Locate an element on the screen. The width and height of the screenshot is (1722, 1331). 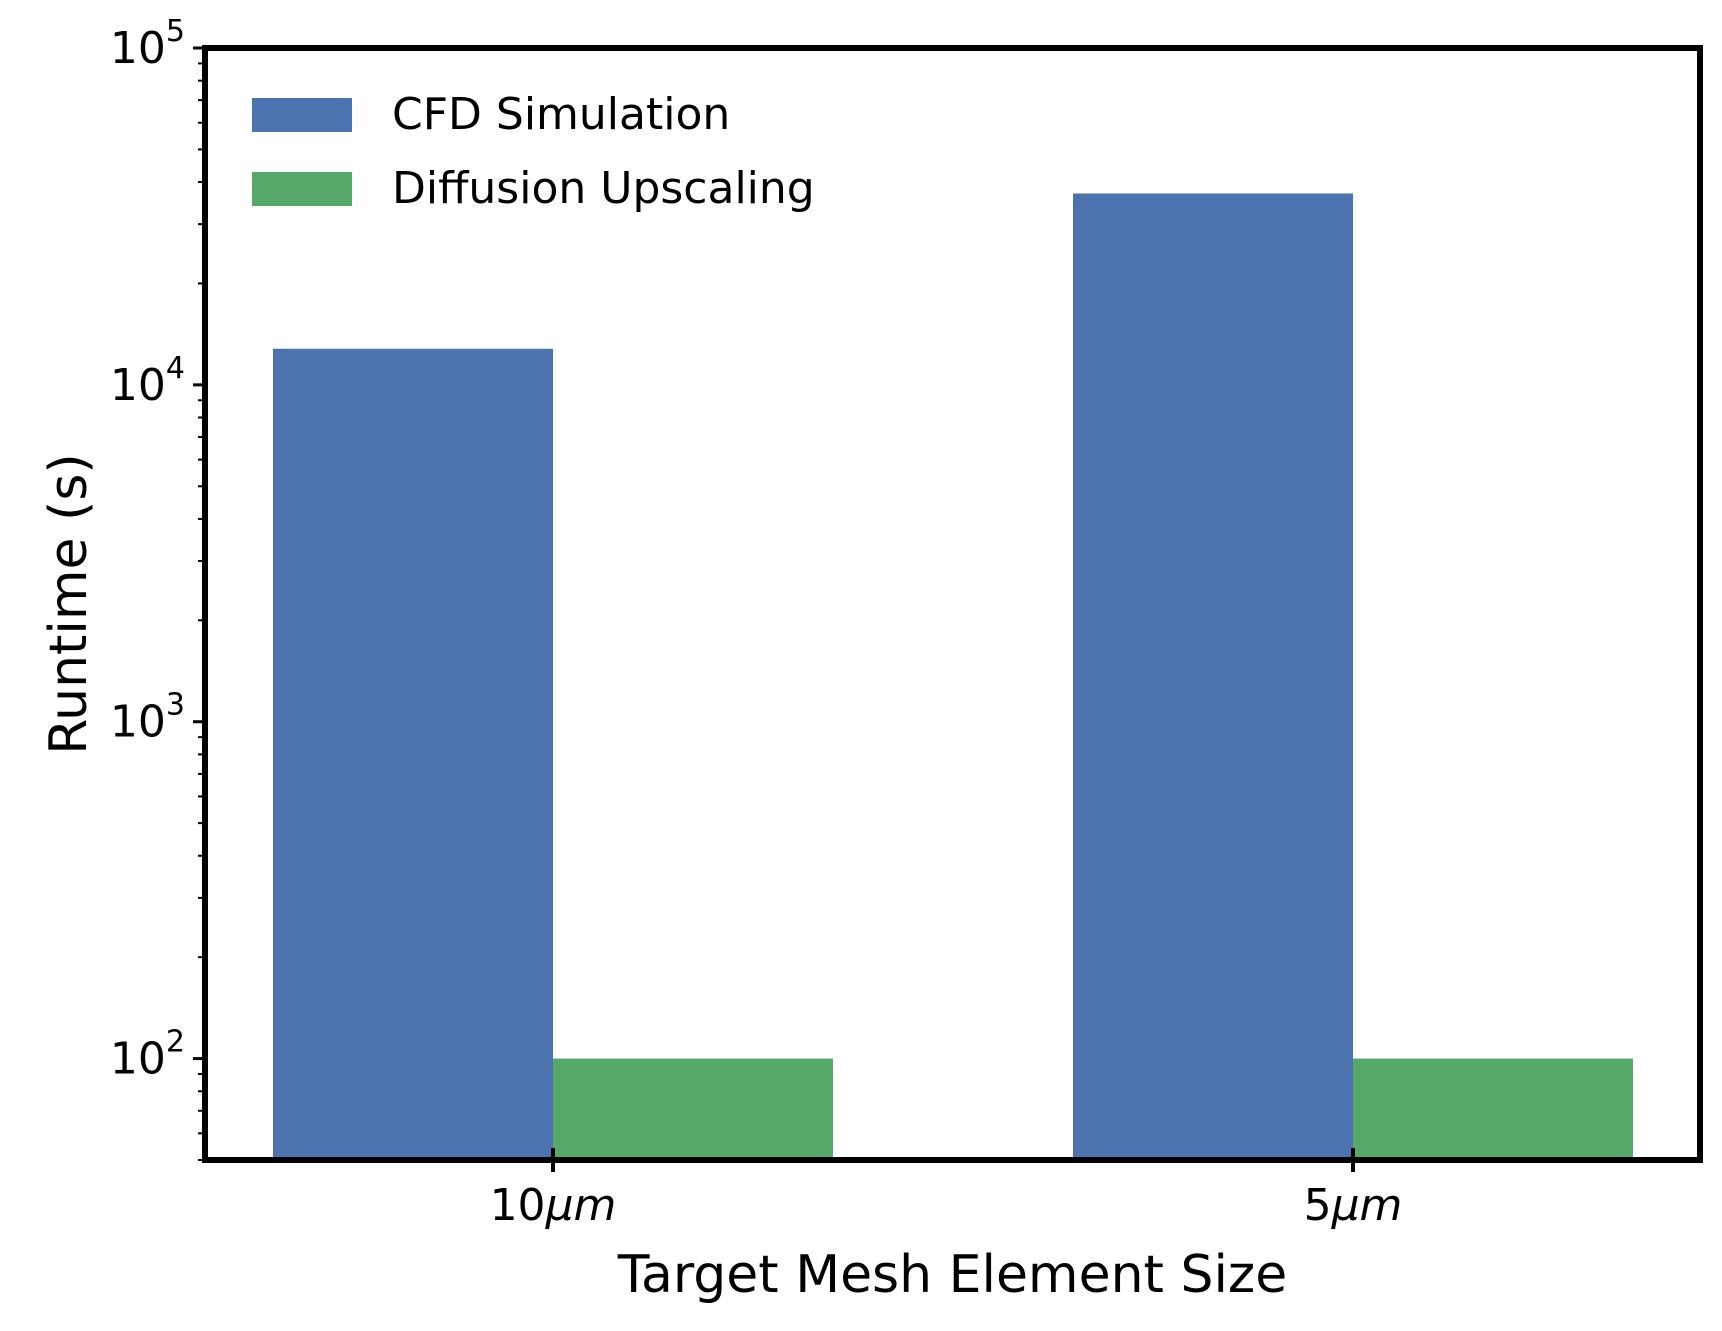
y-tick-label-exponent: 2 is located at coordinates (175, 1042).